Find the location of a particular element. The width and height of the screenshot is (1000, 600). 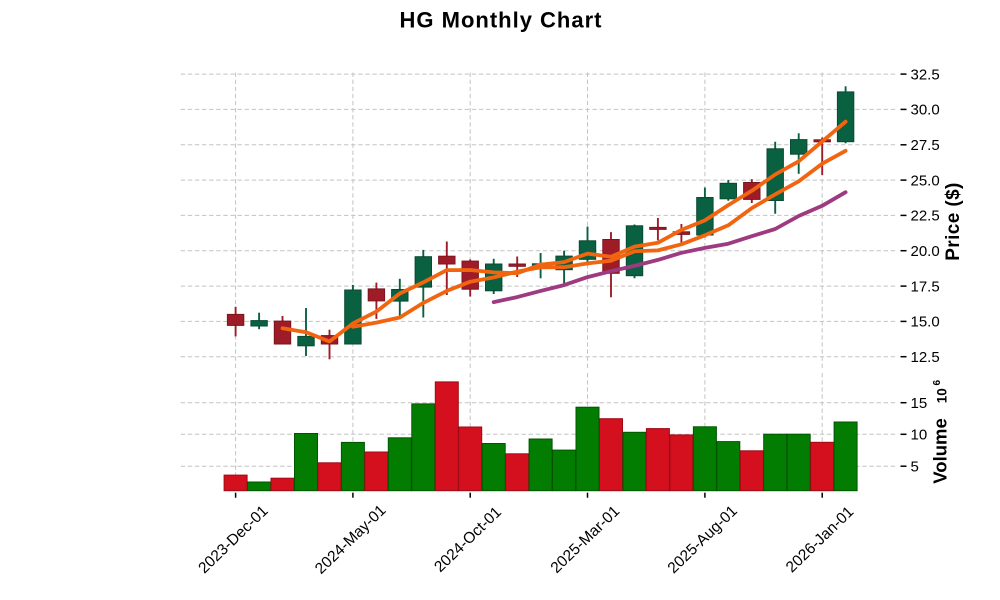

svg-text: 25.0 is located at coordinates (925, 180).